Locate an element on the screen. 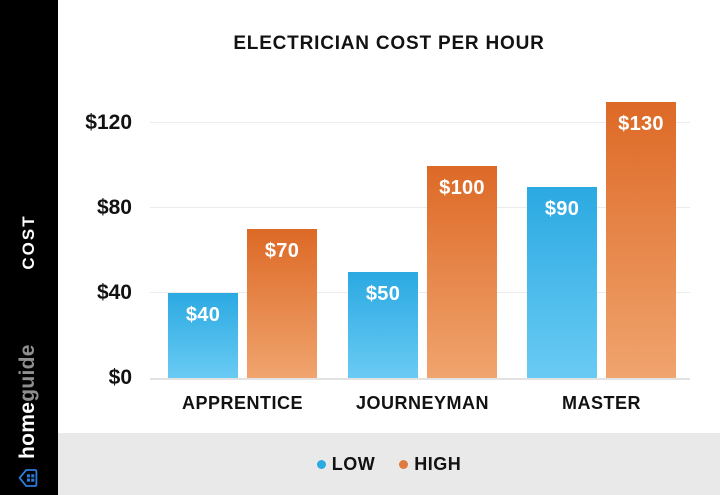 Image resolution: width=720 pixels, height=495 pixels. bar-value-label: $70 is located at coordinates (282, 251).